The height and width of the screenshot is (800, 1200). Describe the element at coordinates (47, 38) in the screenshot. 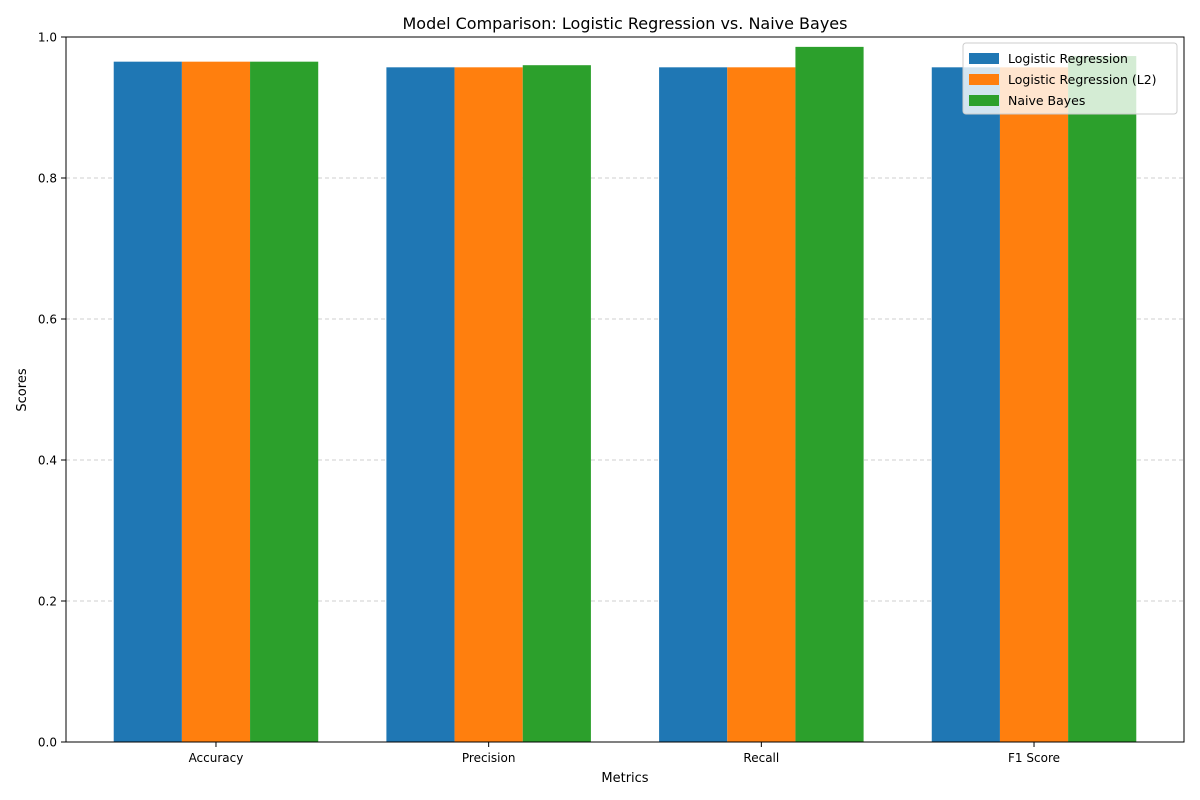

I see `y-tick-label: 1.0` at that location.